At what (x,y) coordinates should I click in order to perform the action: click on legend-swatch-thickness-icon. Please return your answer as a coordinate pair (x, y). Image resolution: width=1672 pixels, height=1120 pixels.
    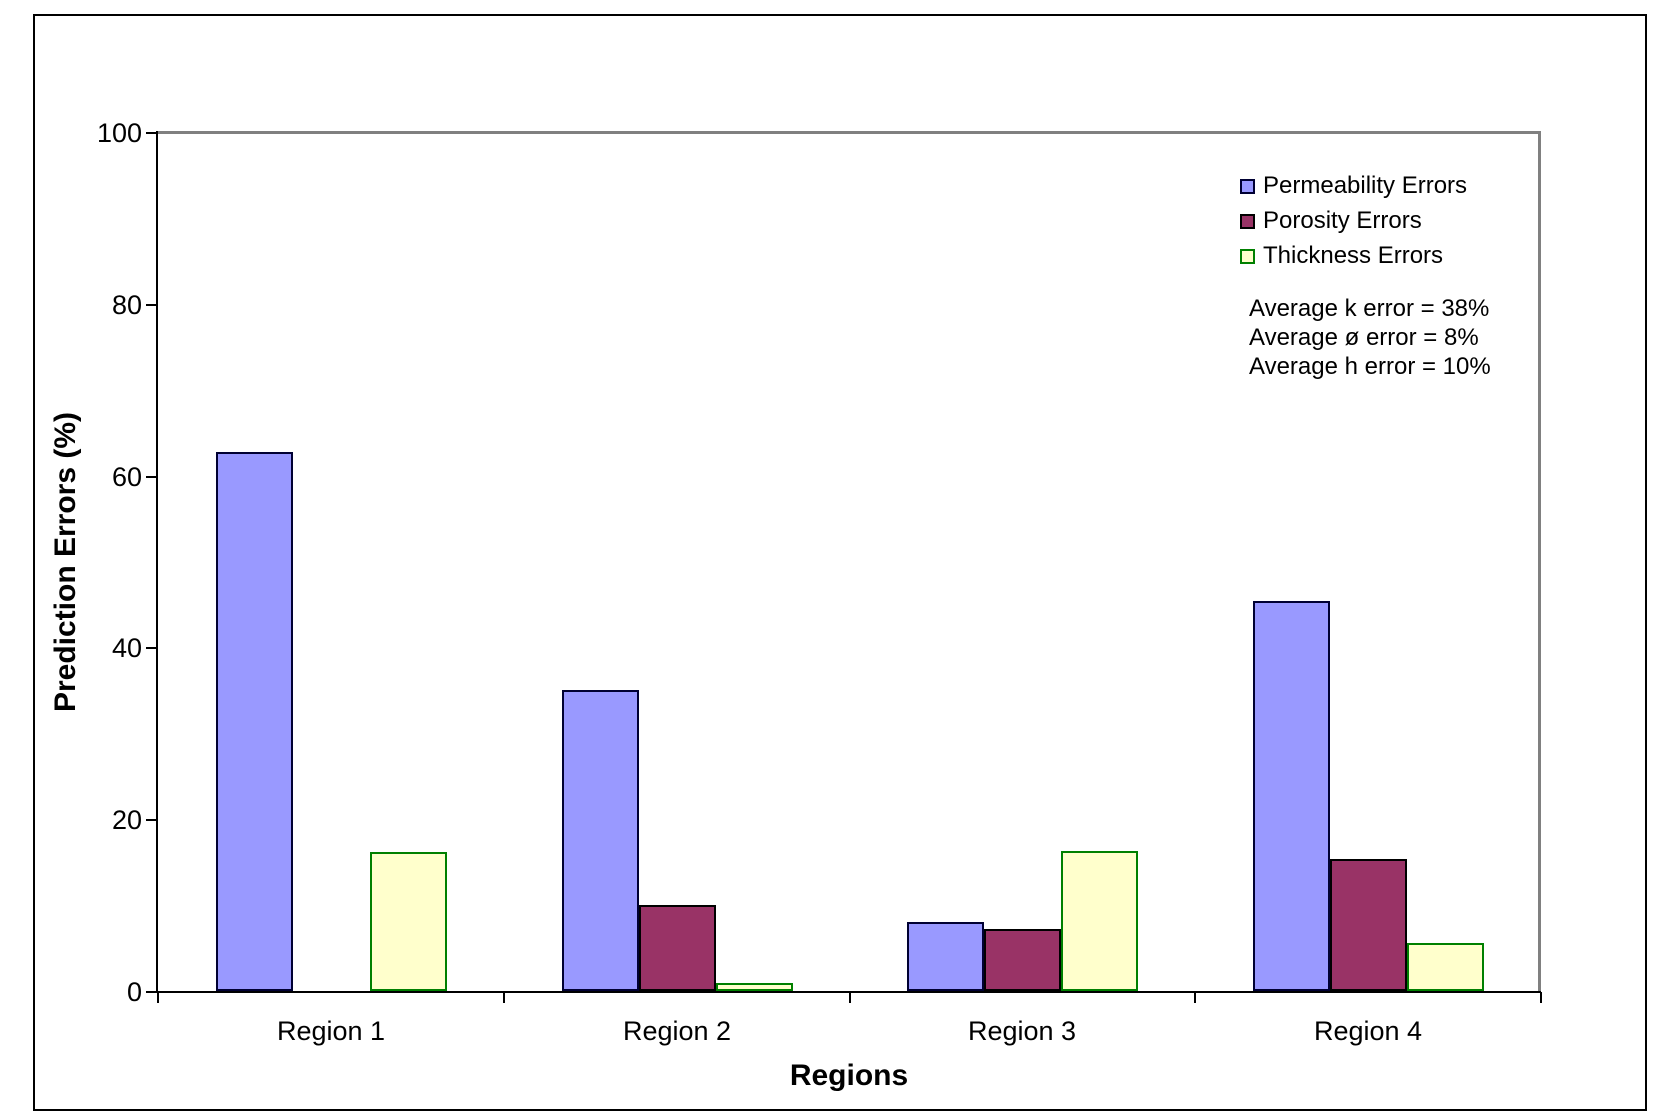
    Looking at the image, I should click on (1247, 256).